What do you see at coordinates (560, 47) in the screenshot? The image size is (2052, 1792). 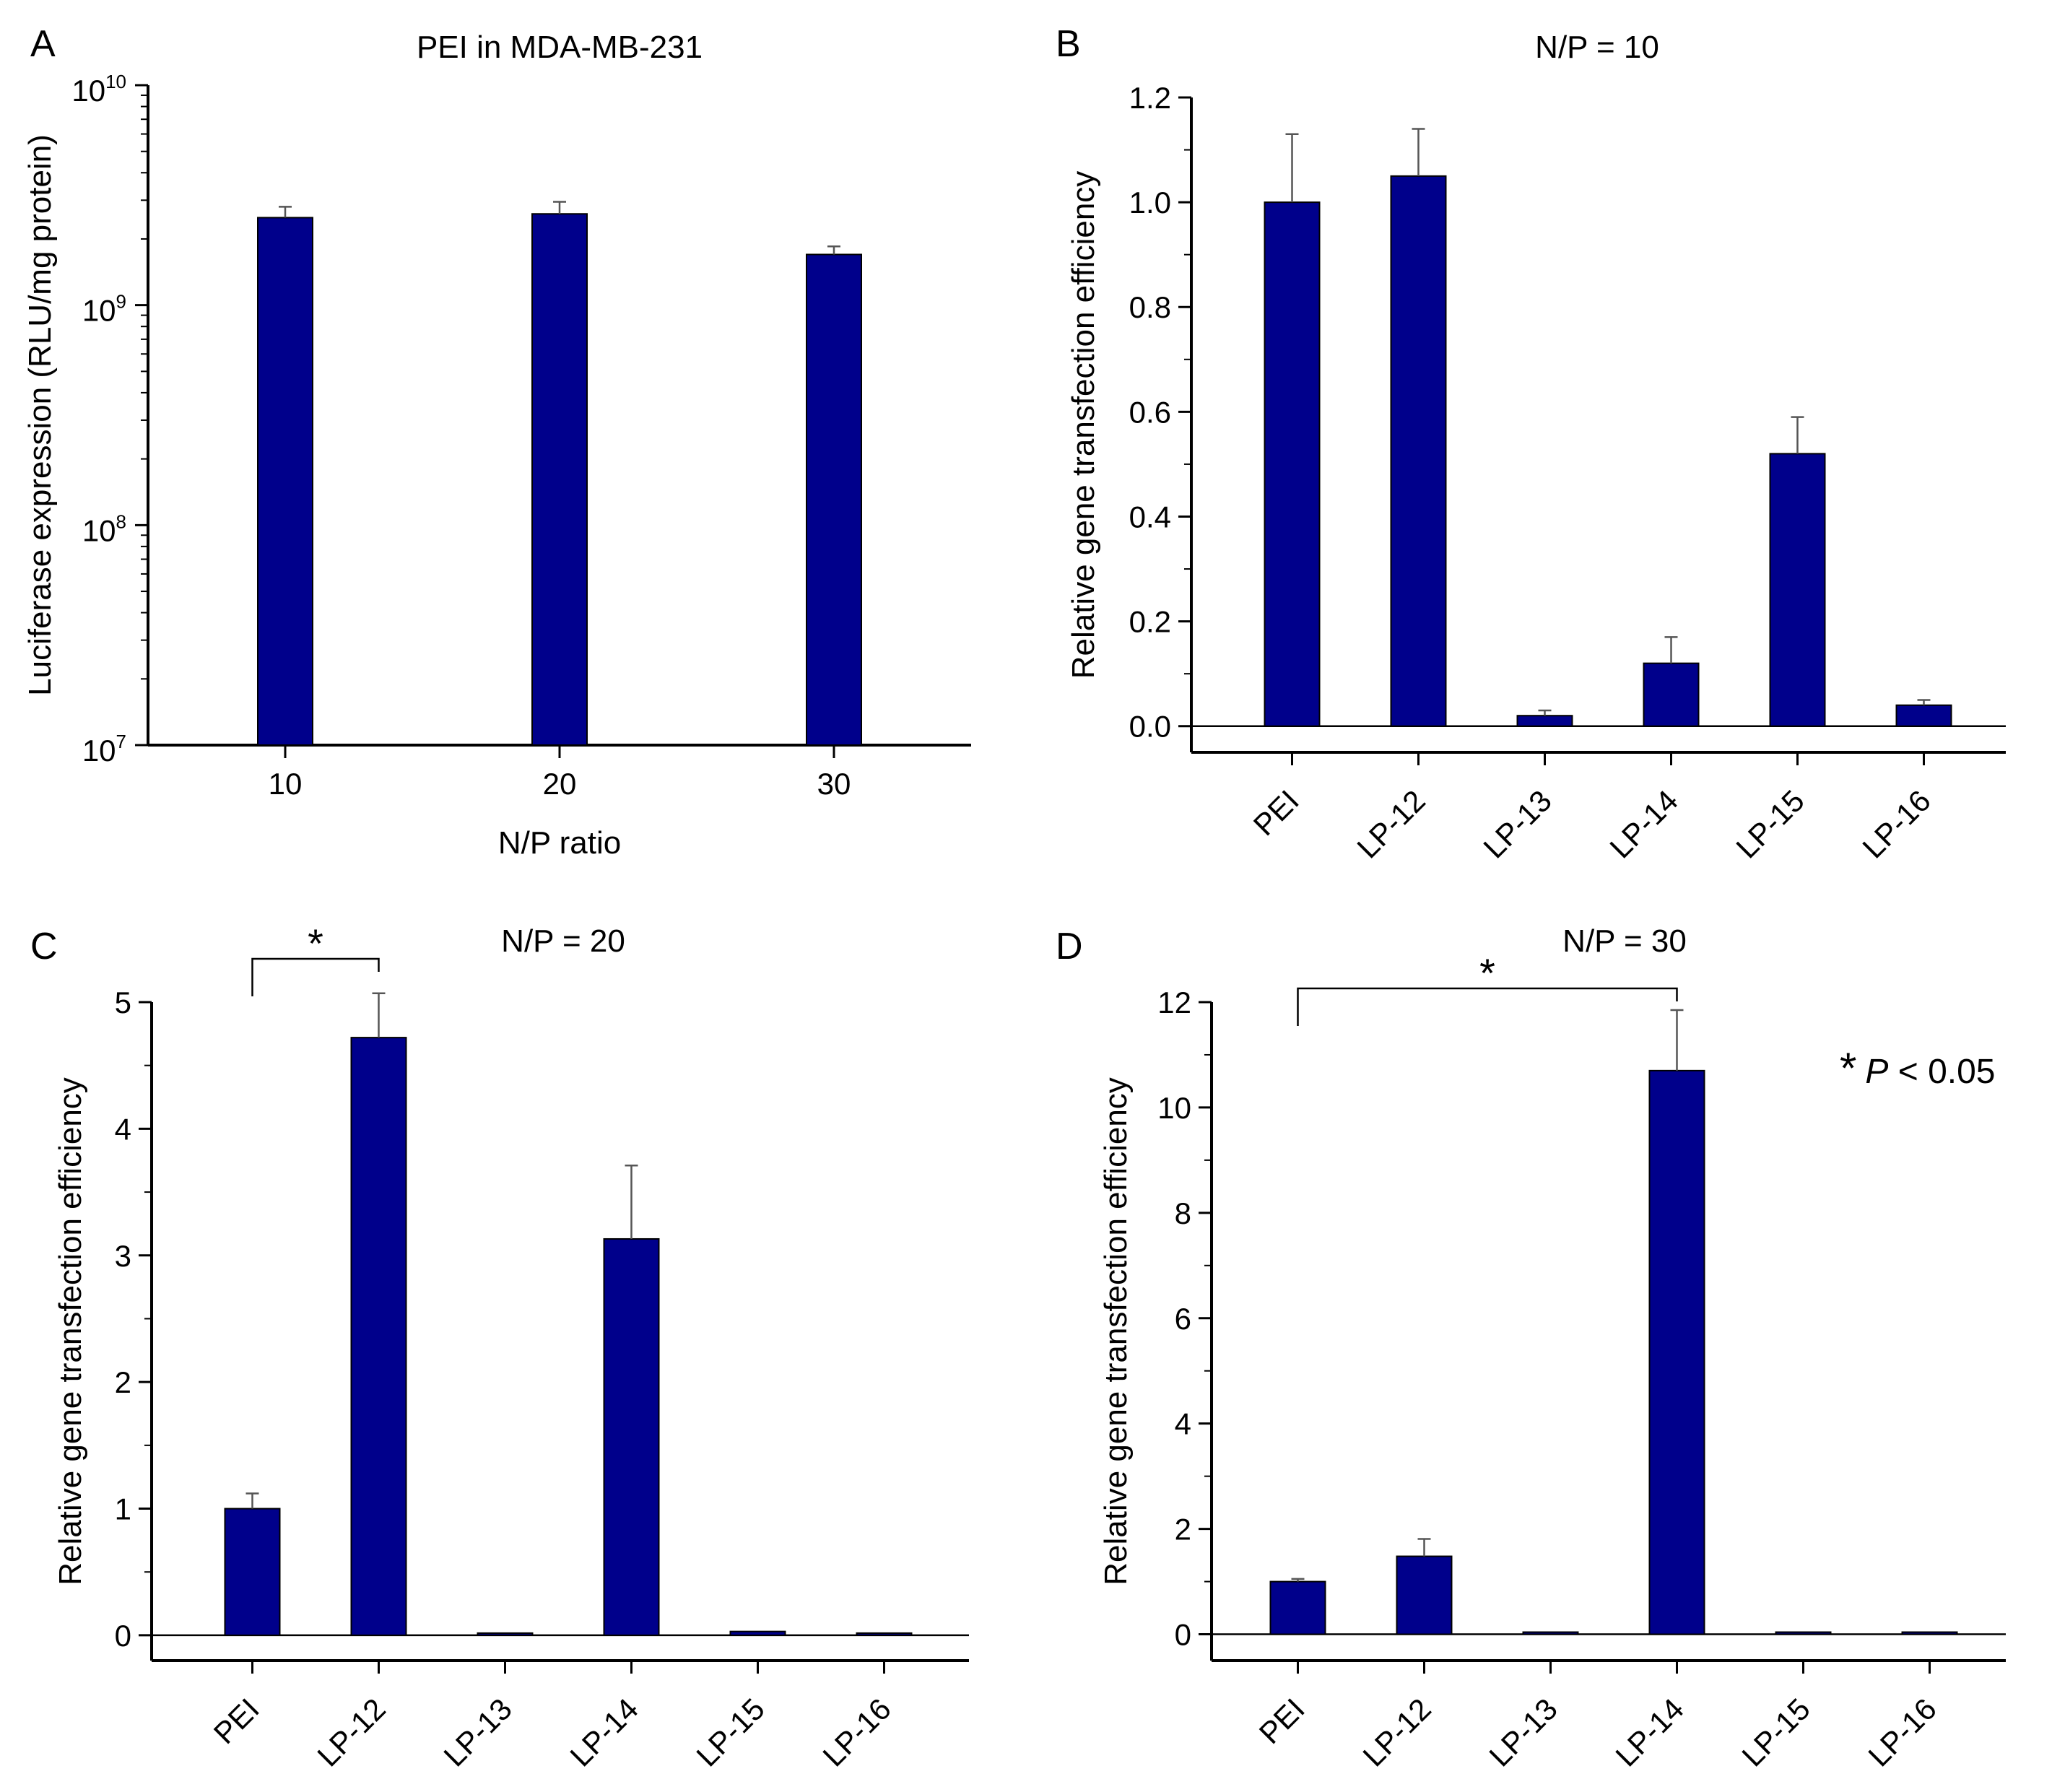 I see `chart-title: PEI in MDA-MB-231` at bounding box center [560, 47].